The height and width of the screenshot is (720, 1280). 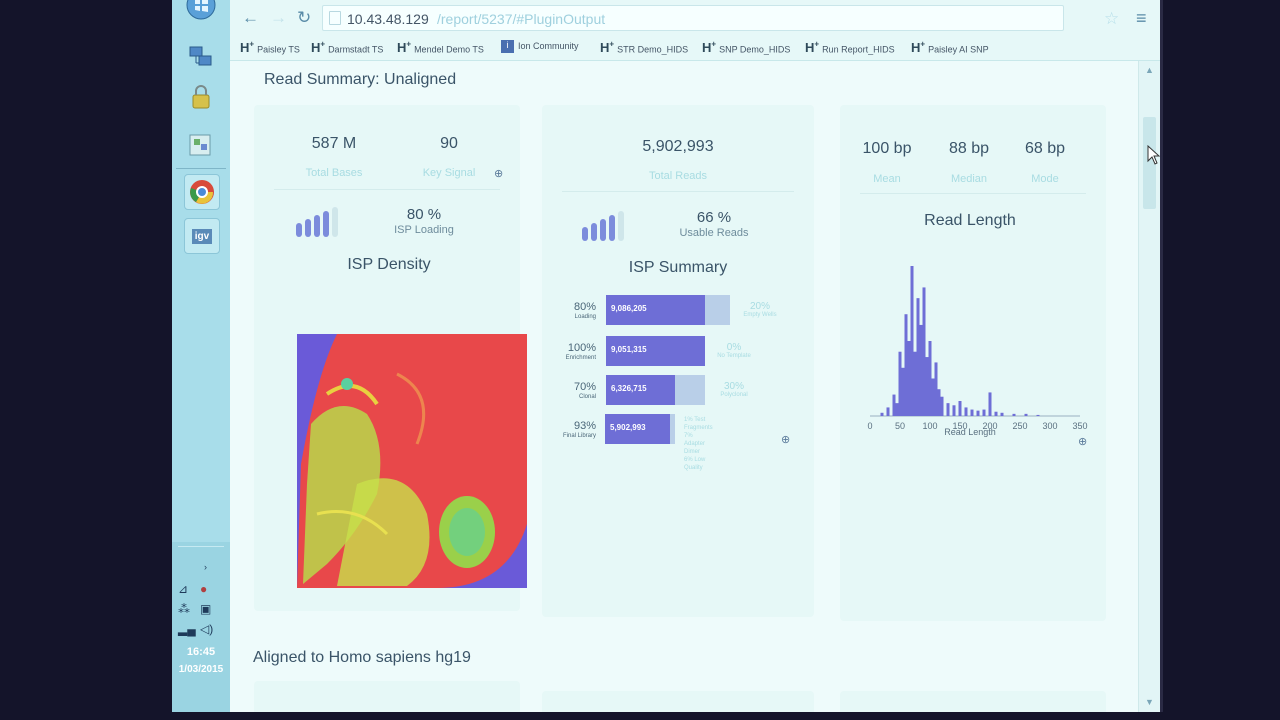 What do you see at coordinates (278, 17) in the screenshot?
I see `forward-arrow-icon: →` at bounding box center [278, 17].